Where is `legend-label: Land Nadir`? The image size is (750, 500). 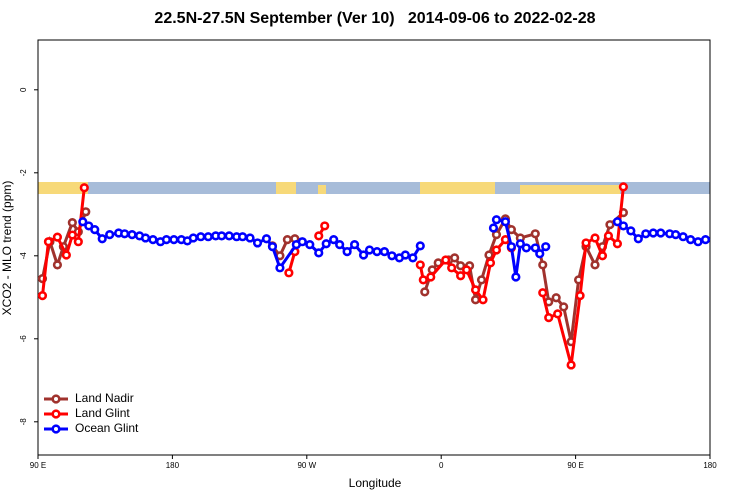
legend-label: Land Nadir is located at coordinates (104, 398).